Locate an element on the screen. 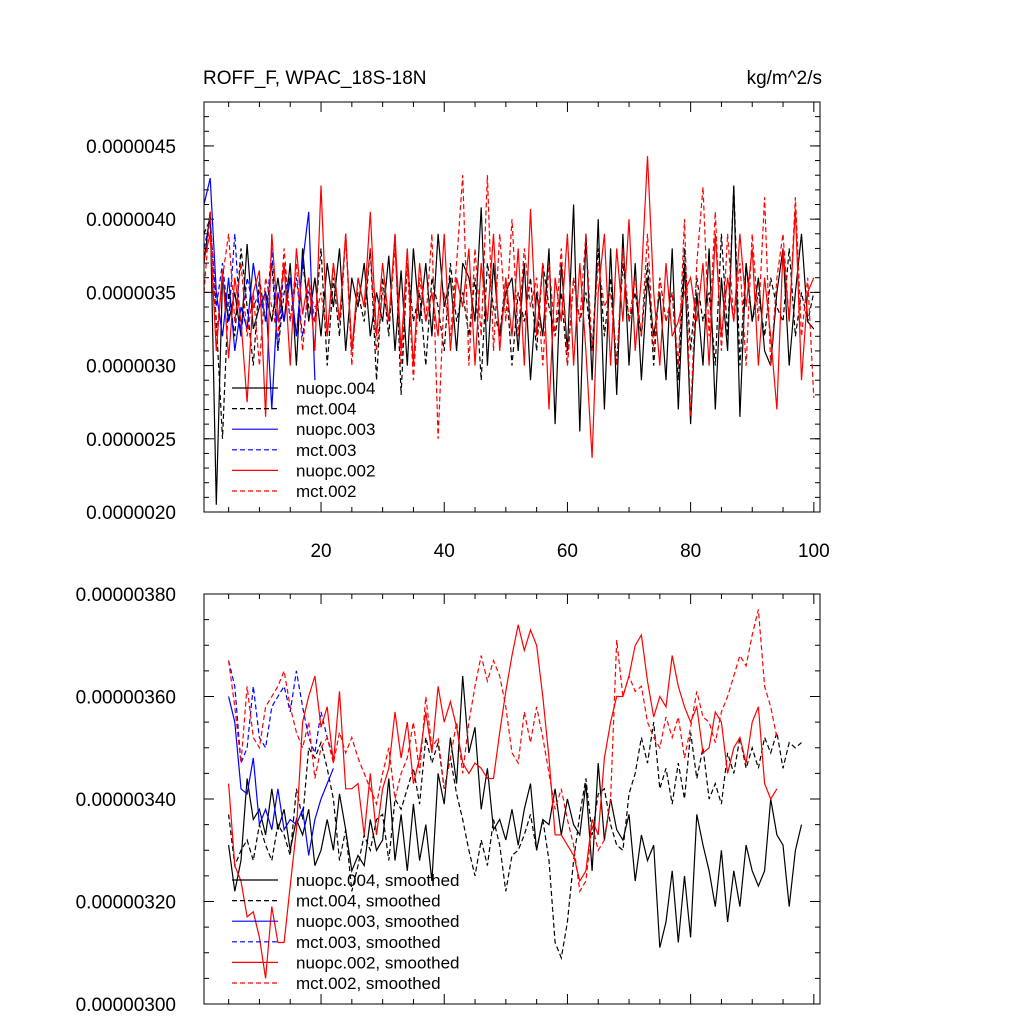  x-tick-label: 20 is located at coordinates (320, 551).